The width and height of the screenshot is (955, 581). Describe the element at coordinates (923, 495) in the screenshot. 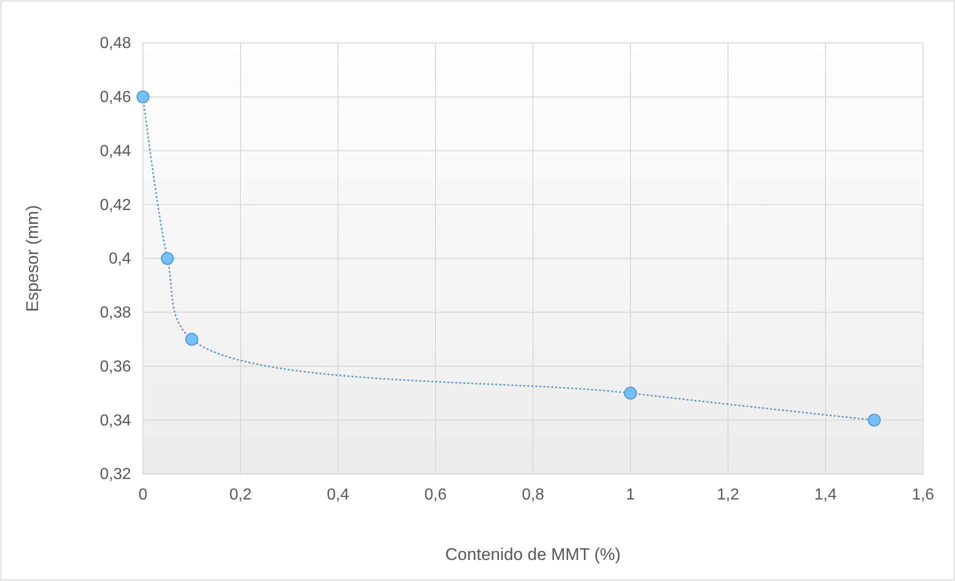

I see `x-tick-label: 1,6` at that location.